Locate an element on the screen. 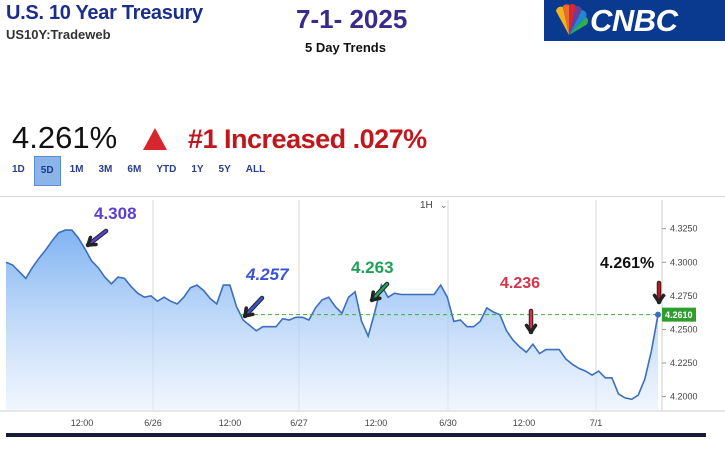  range-1y: 1Y is located at coordinates (197, 169).